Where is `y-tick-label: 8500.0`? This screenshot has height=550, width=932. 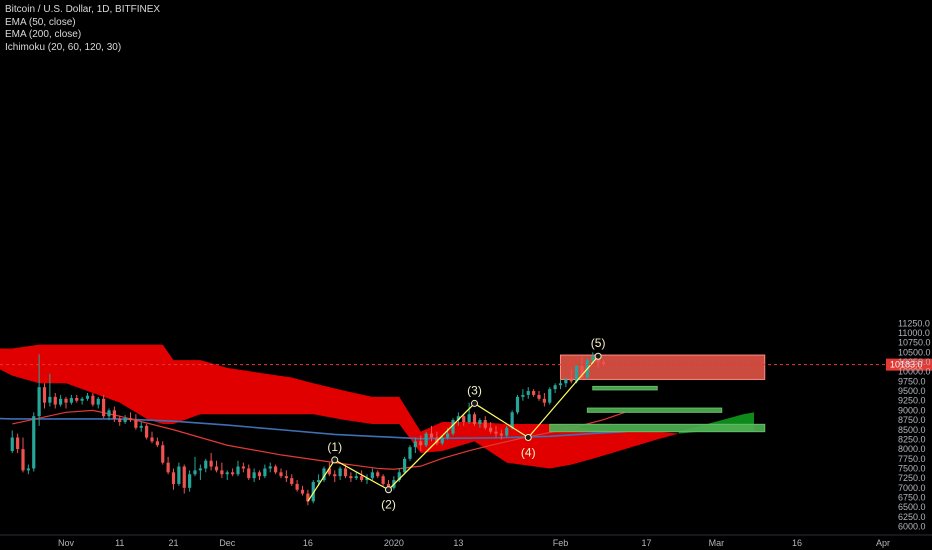 y-tick-label: 8500.0 is located at coordinates (912, 430).